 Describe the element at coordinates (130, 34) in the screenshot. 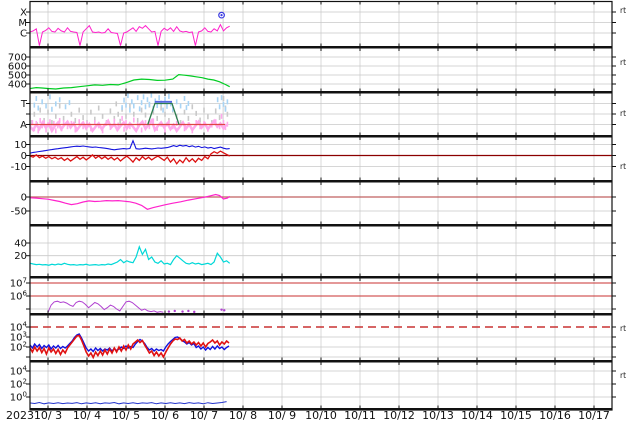

I see `xray-flux-line` at that location.